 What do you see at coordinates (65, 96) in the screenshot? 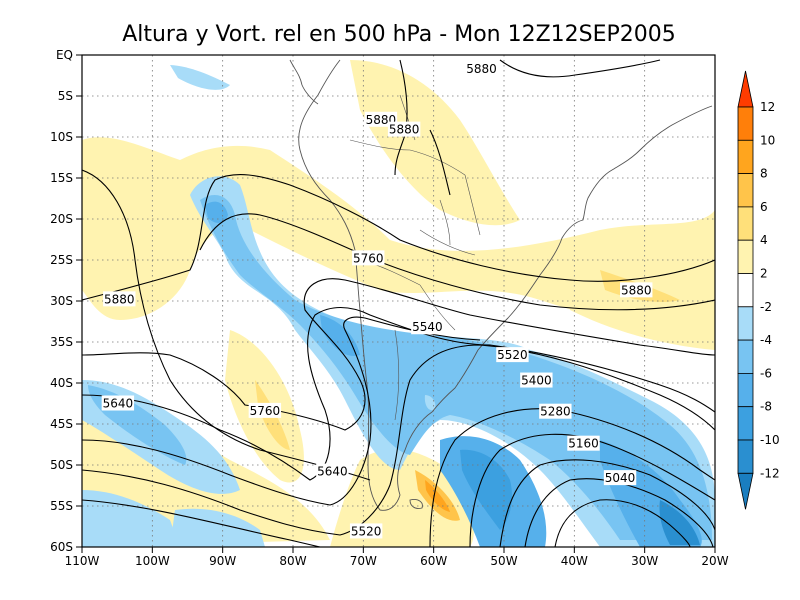
I see `lat-tick-label: 5S` at bounding box center [65, 96].